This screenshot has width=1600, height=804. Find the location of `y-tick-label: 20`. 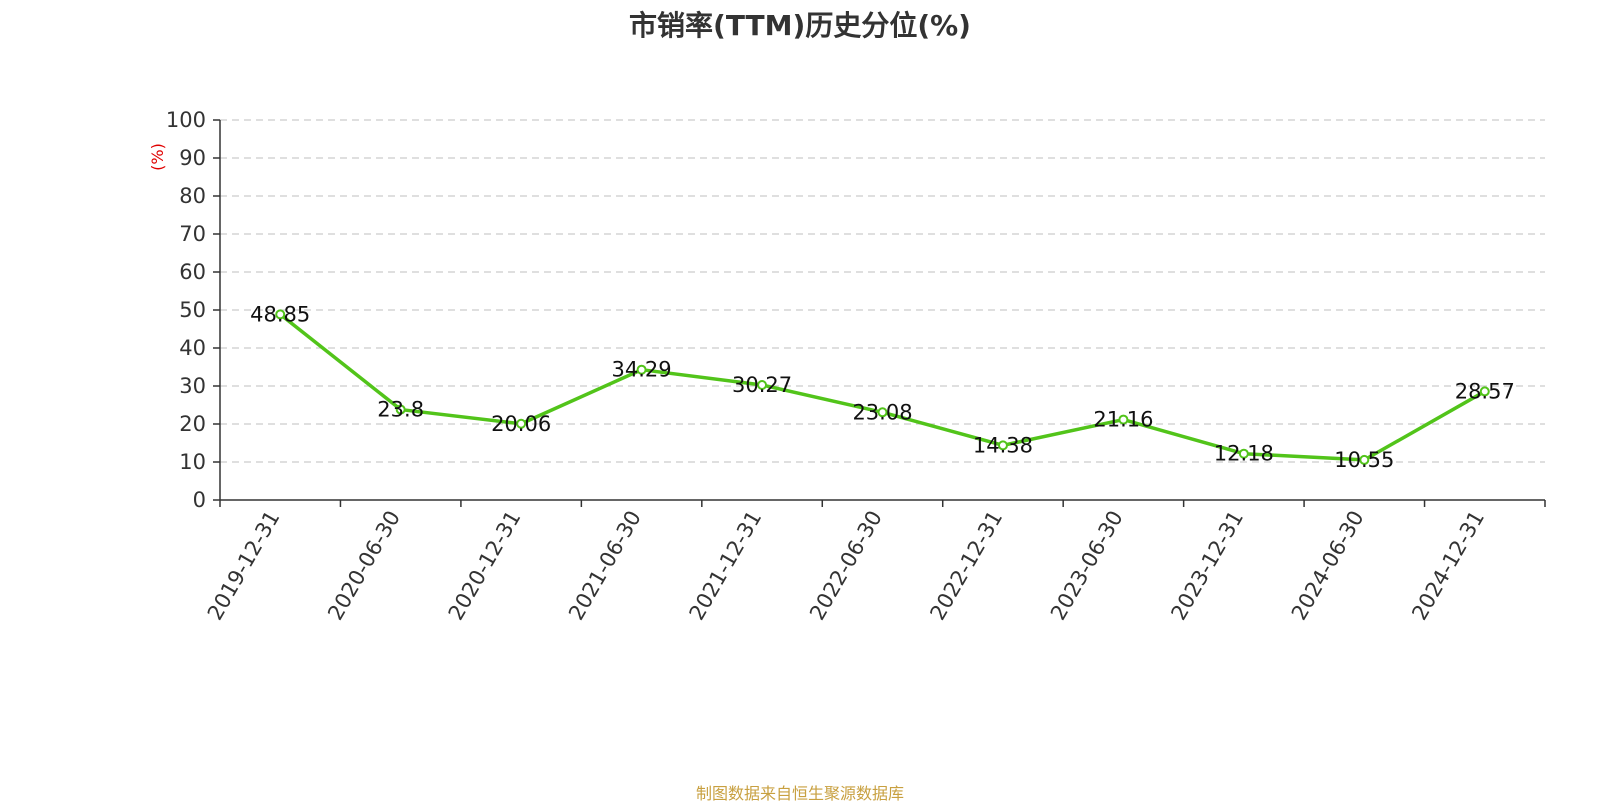

y-tick-label: 20 is located at coordinates (192, 424).